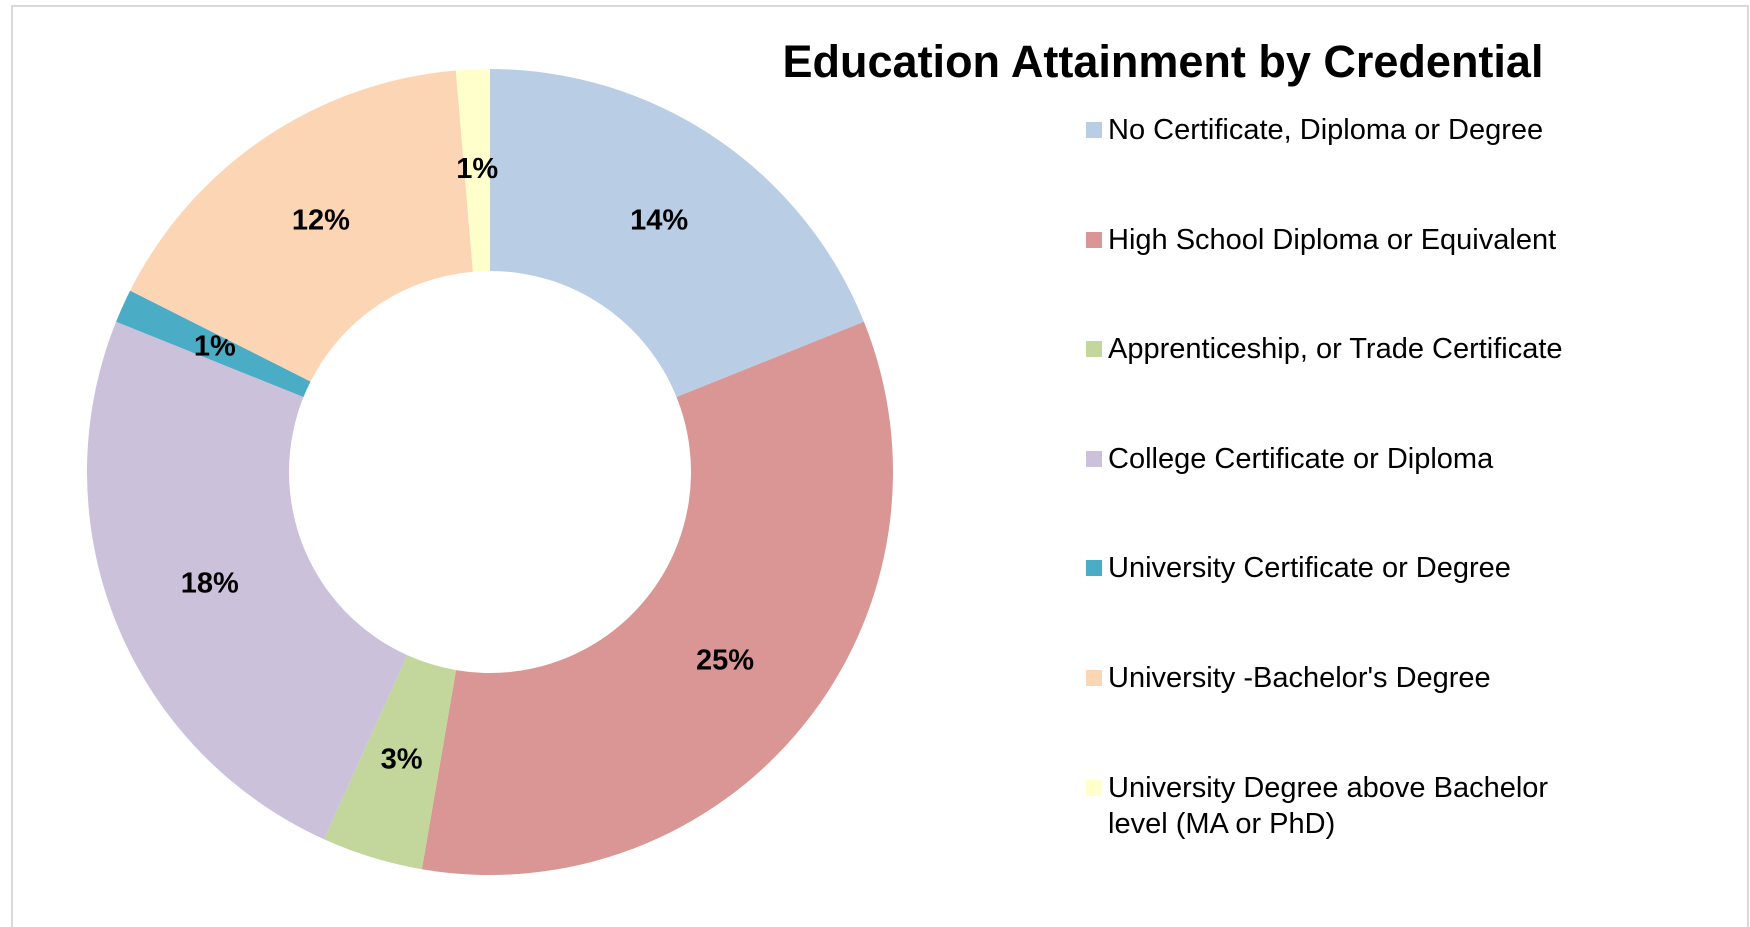  Describe the element at coordinates (1163, 61) in the screenshot. I see `chart-title: Education Attainment by Credential` at that location.